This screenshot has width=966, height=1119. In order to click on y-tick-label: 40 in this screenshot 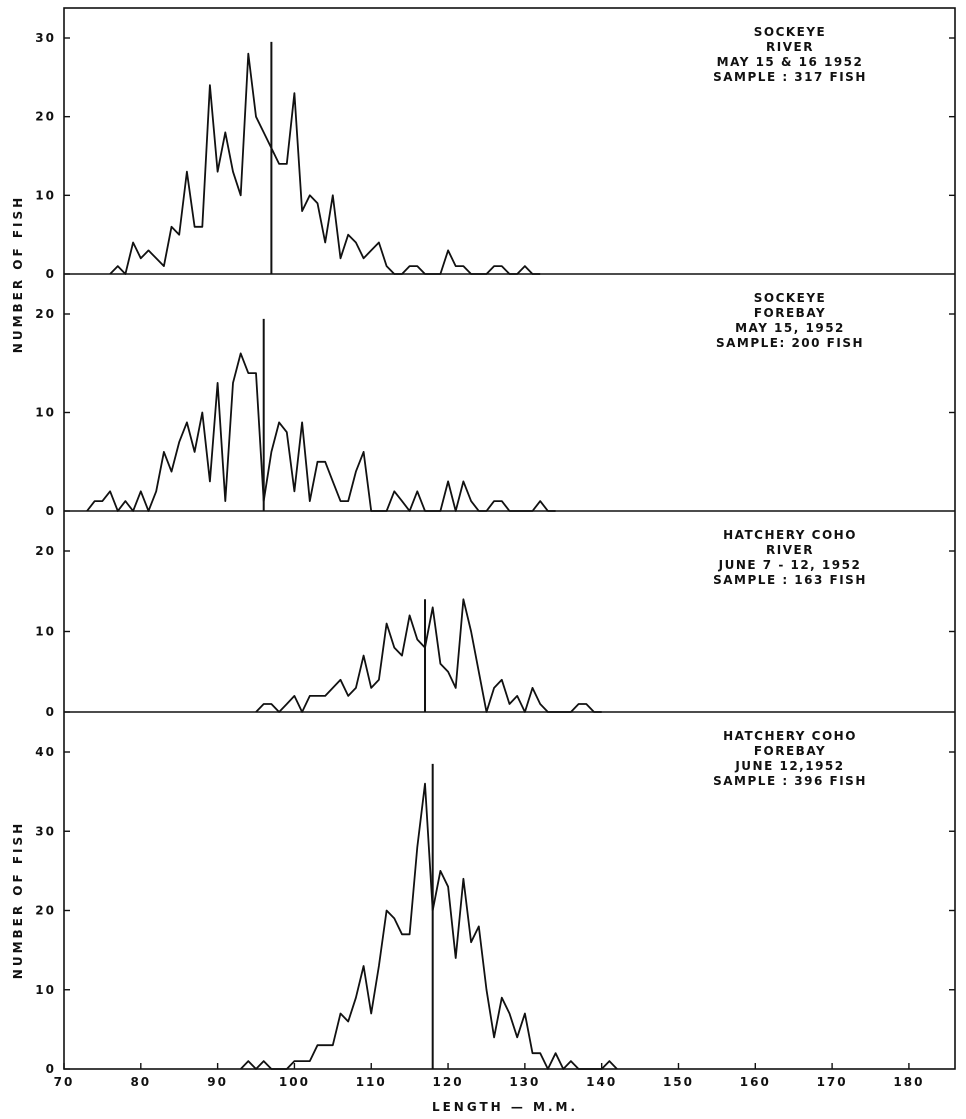, I will do `click(45, 752)`.